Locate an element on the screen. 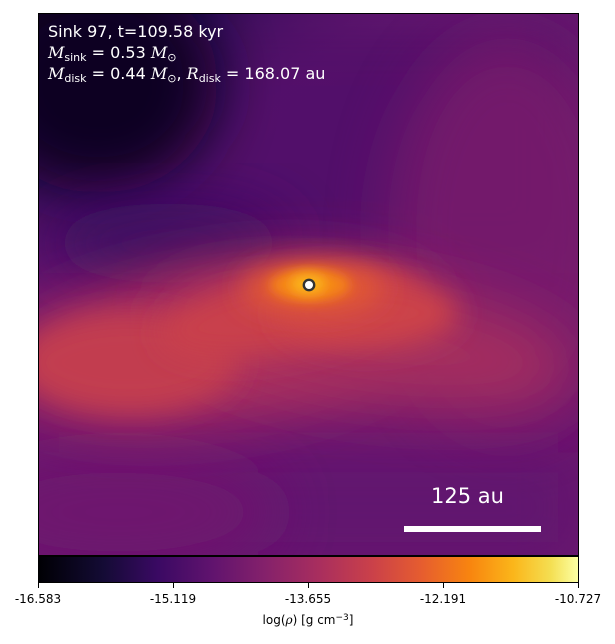  sink-marker is located at coordinates (309, 285).